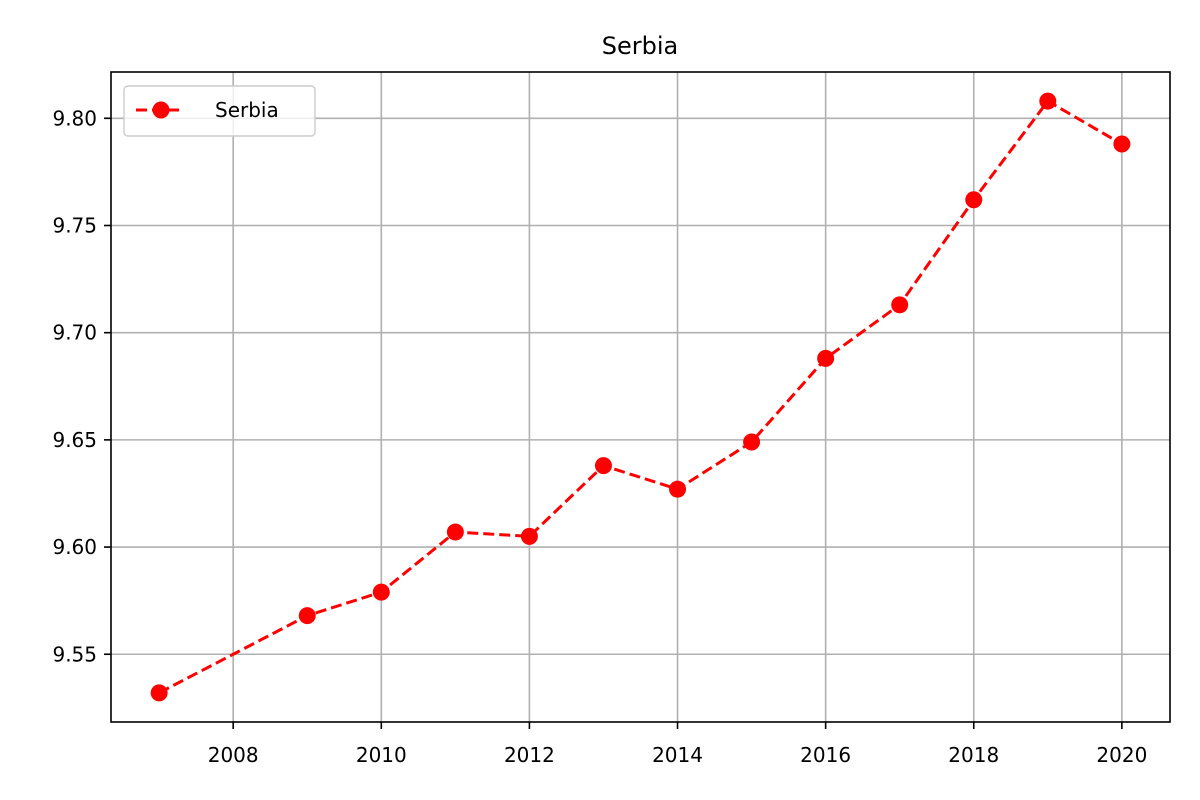 This screenshot has height=800, width=1200. Describe the element at coordinates (973, 755) in the screenshot. I see `x-tick-label: 2018` at that location.